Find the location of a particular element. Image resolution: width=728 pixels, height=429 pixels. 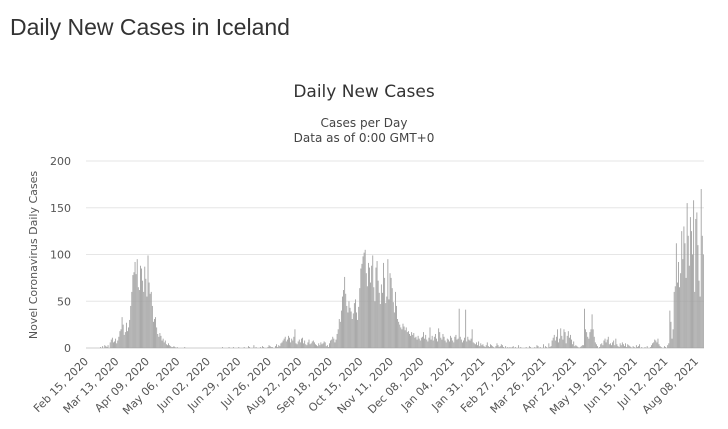

chart-data-date: Data as of 0:00 GMT+0 is located at coordinates (364, 138).